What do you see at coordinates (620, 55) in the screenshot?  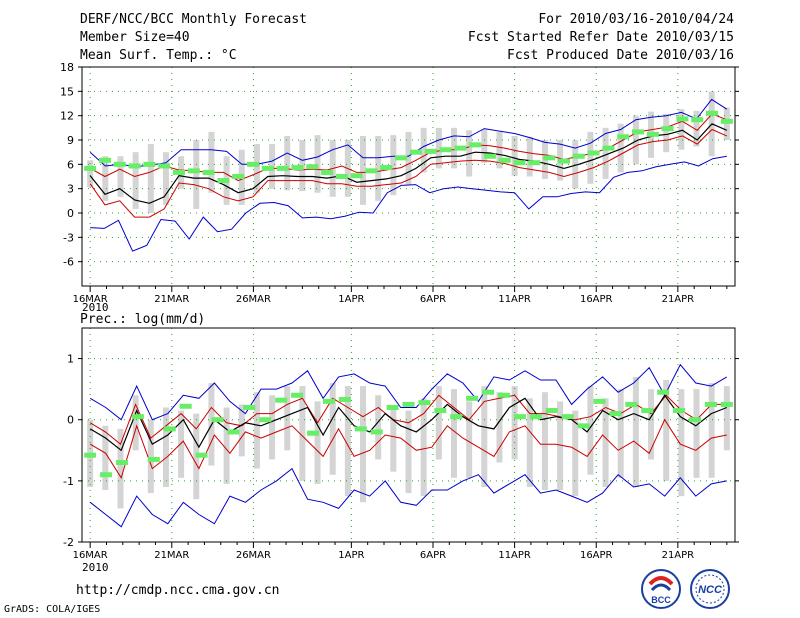 I see `forecast-produced-label: Fcst Produced Date 2010/03/16` at bounding box center [620, 55].